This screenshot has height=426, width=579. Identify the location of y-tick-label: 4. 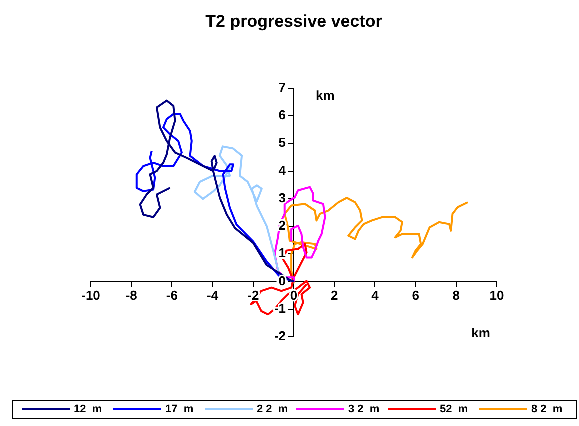
(282, 170).